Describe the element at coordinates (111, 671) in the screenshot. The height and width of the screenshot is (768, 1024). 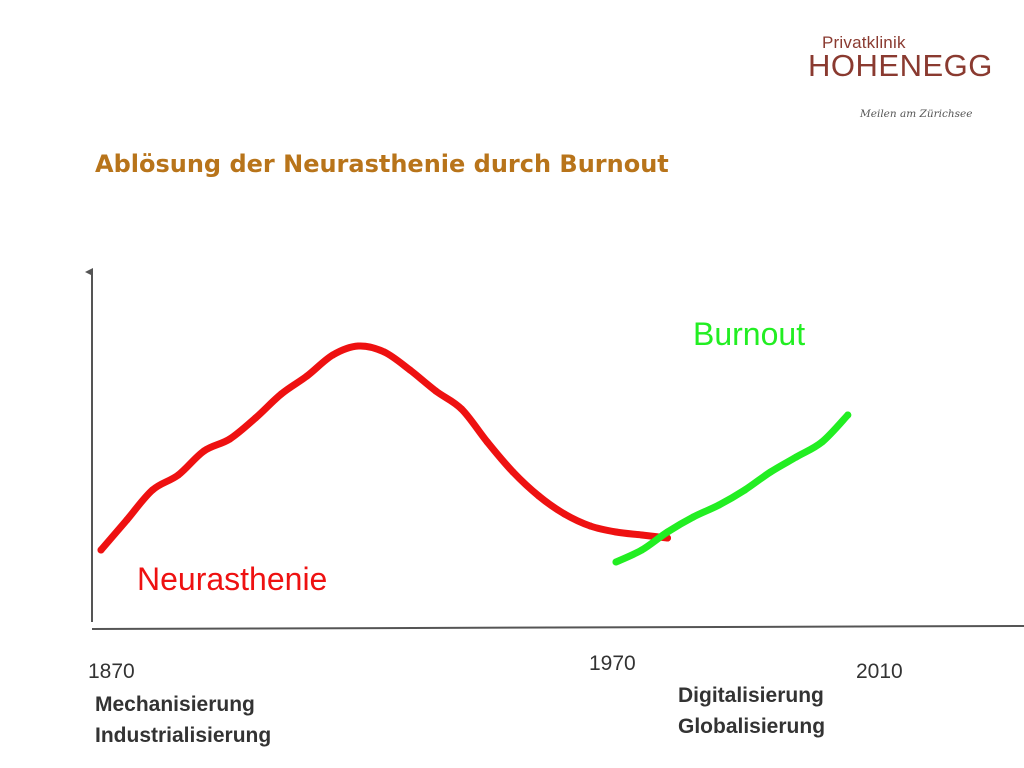
I see `x-tick-label: 1870` at that location.